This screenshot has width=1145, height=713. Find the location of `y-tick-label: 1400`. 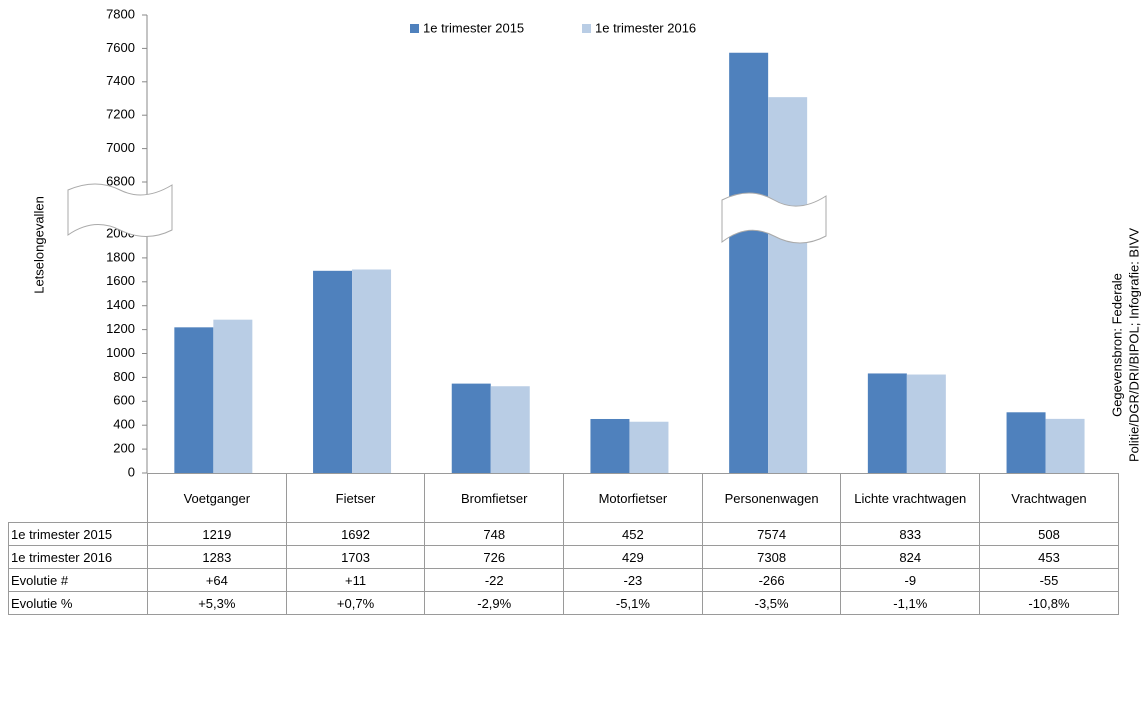

y-tick-label: 1400 is located at coordinates (120, 304).